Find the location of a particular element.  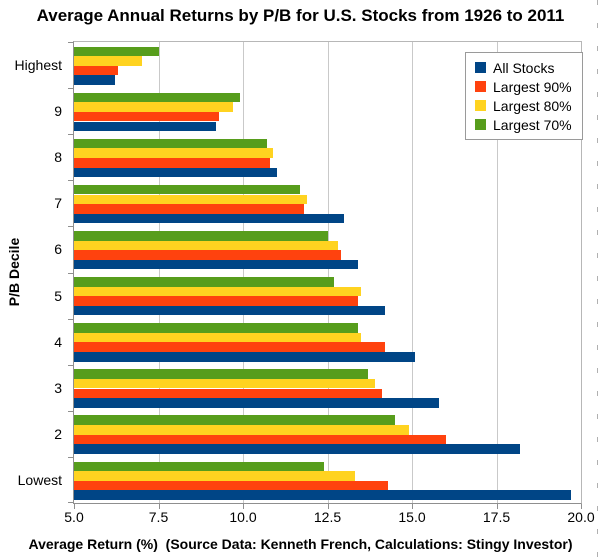

category-label-lowest: Lowest is located at coordinates (39, 479).